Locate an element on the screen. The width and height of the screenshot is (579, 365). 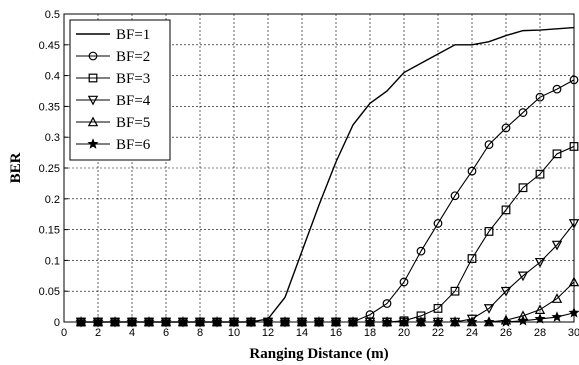
legend-label: BF=1 is located at coordinates (133, 35).